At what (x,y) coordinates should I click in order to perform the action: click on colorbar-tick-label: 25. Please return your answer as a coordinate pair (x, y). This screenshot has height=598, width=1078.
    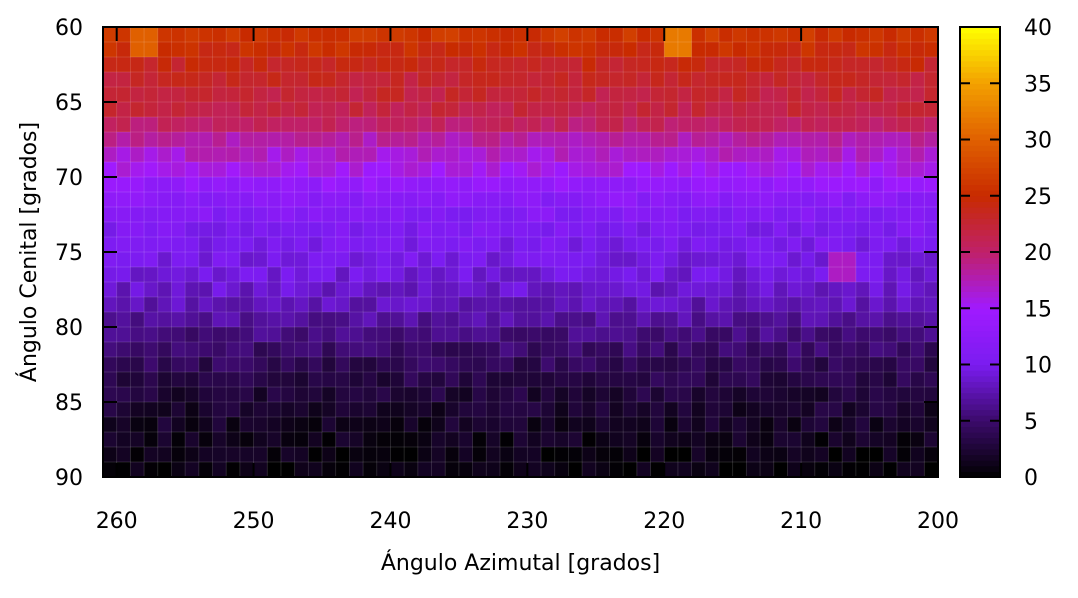
    Looking at the image, I should click on (1038, 197).